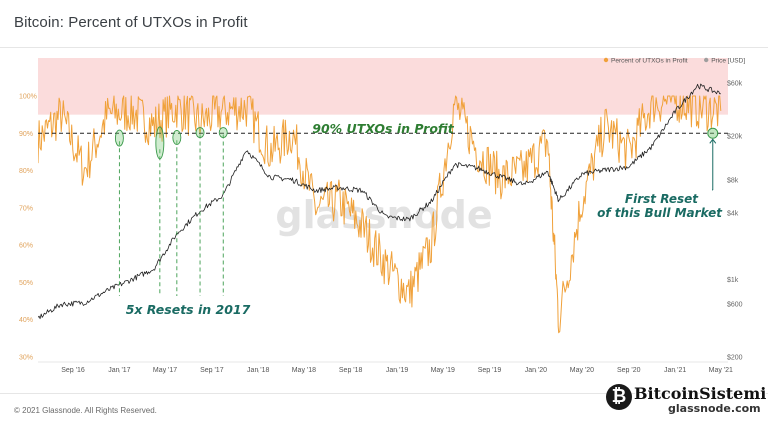 This screenshot has height=431, width=768. Describe the element at coordinates (735, 136) in the screenshot. I see `y-right-tick-label: $20k` at that location.